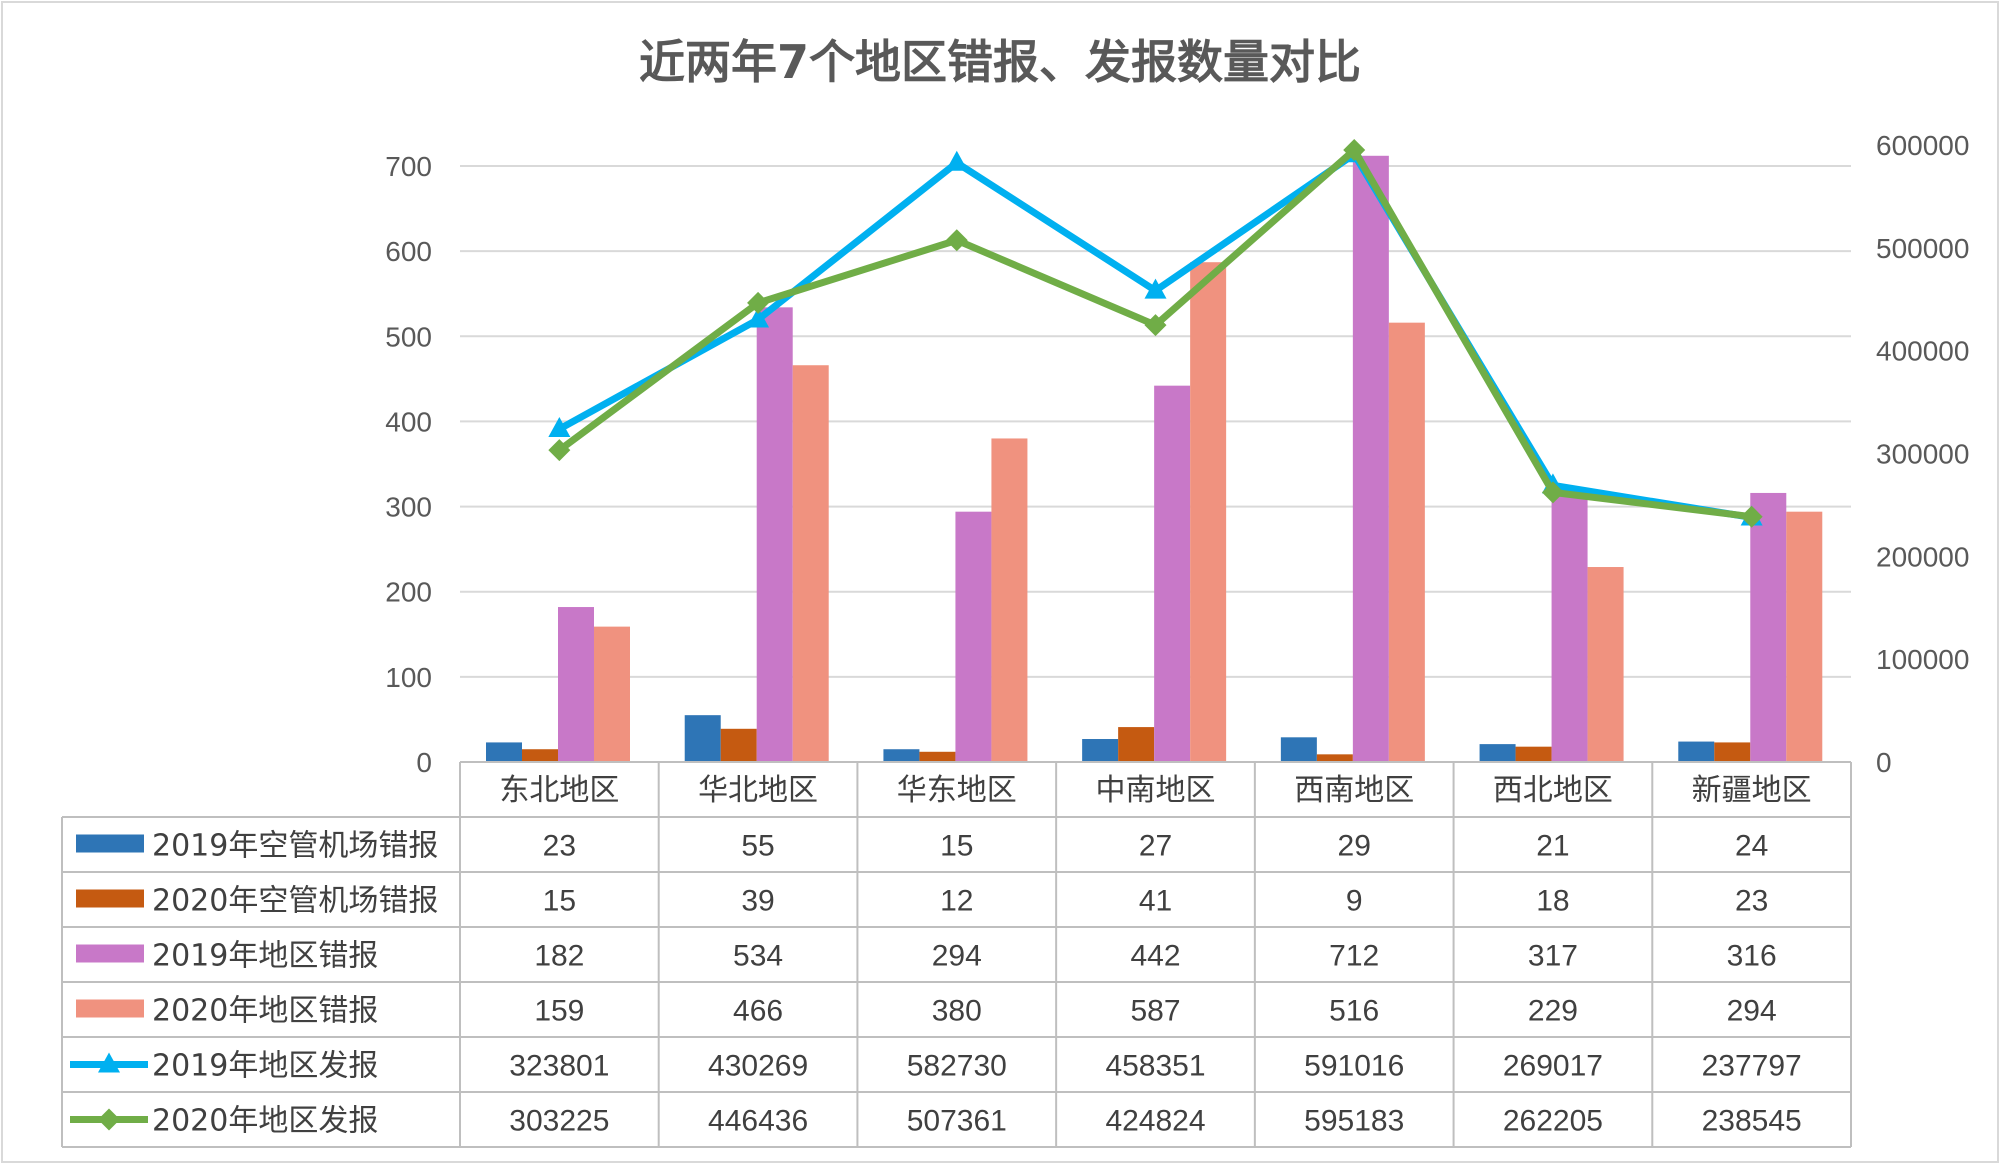  Describe the element at coordinates (265, 956) in the screenshot. I see `series-name: 2019年地区错报` at that location.